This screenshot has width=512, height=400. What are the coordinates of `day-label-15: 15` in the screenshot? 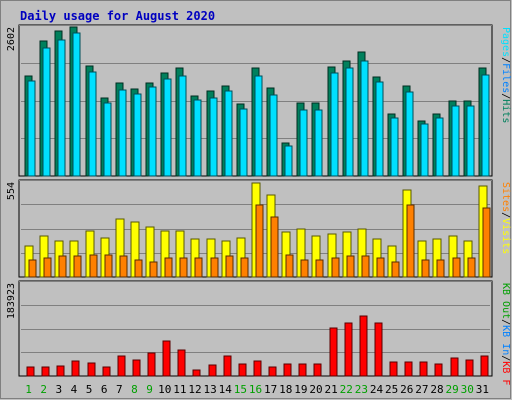 It's located at (240, 389).